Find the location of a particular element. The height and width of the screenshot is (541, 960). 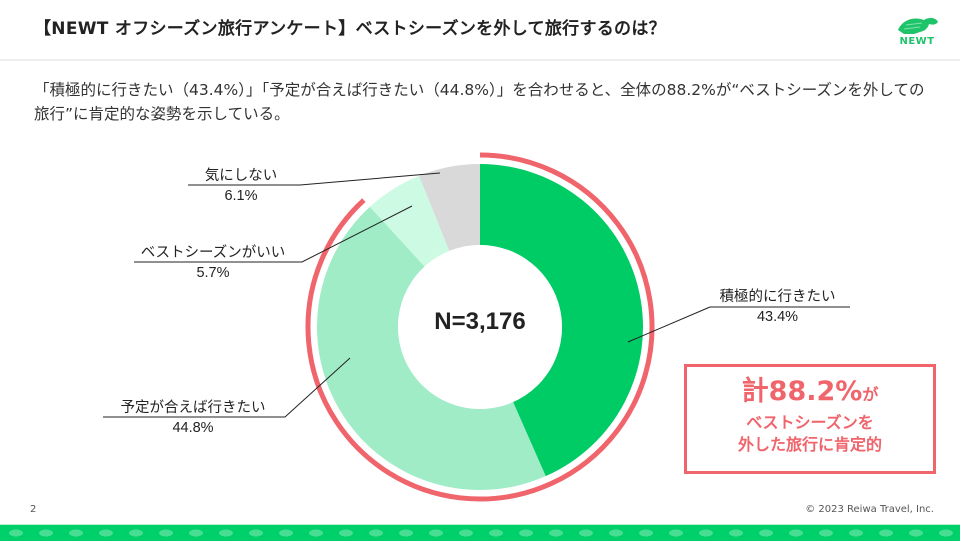

footer-pattern is located at coordinates (480, 533).